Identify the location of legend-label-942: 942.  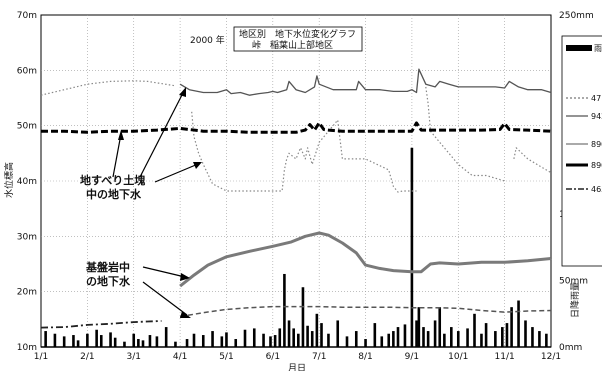
(596, 116).